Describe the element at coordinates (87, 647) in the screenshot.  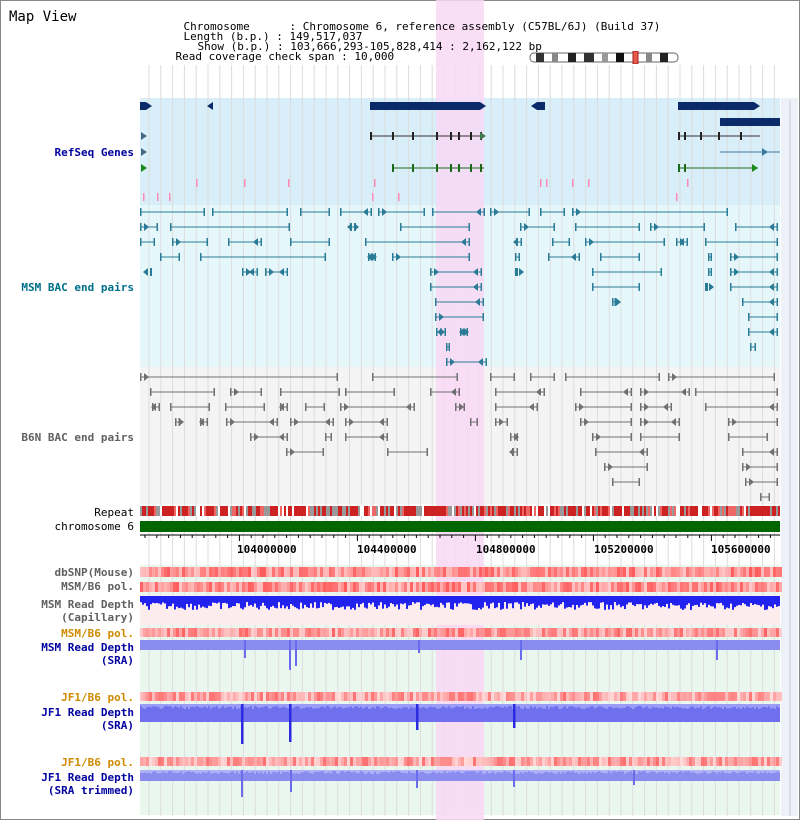
I see `track-label-msm-depth-sra: MSM Read Depth` at that location.